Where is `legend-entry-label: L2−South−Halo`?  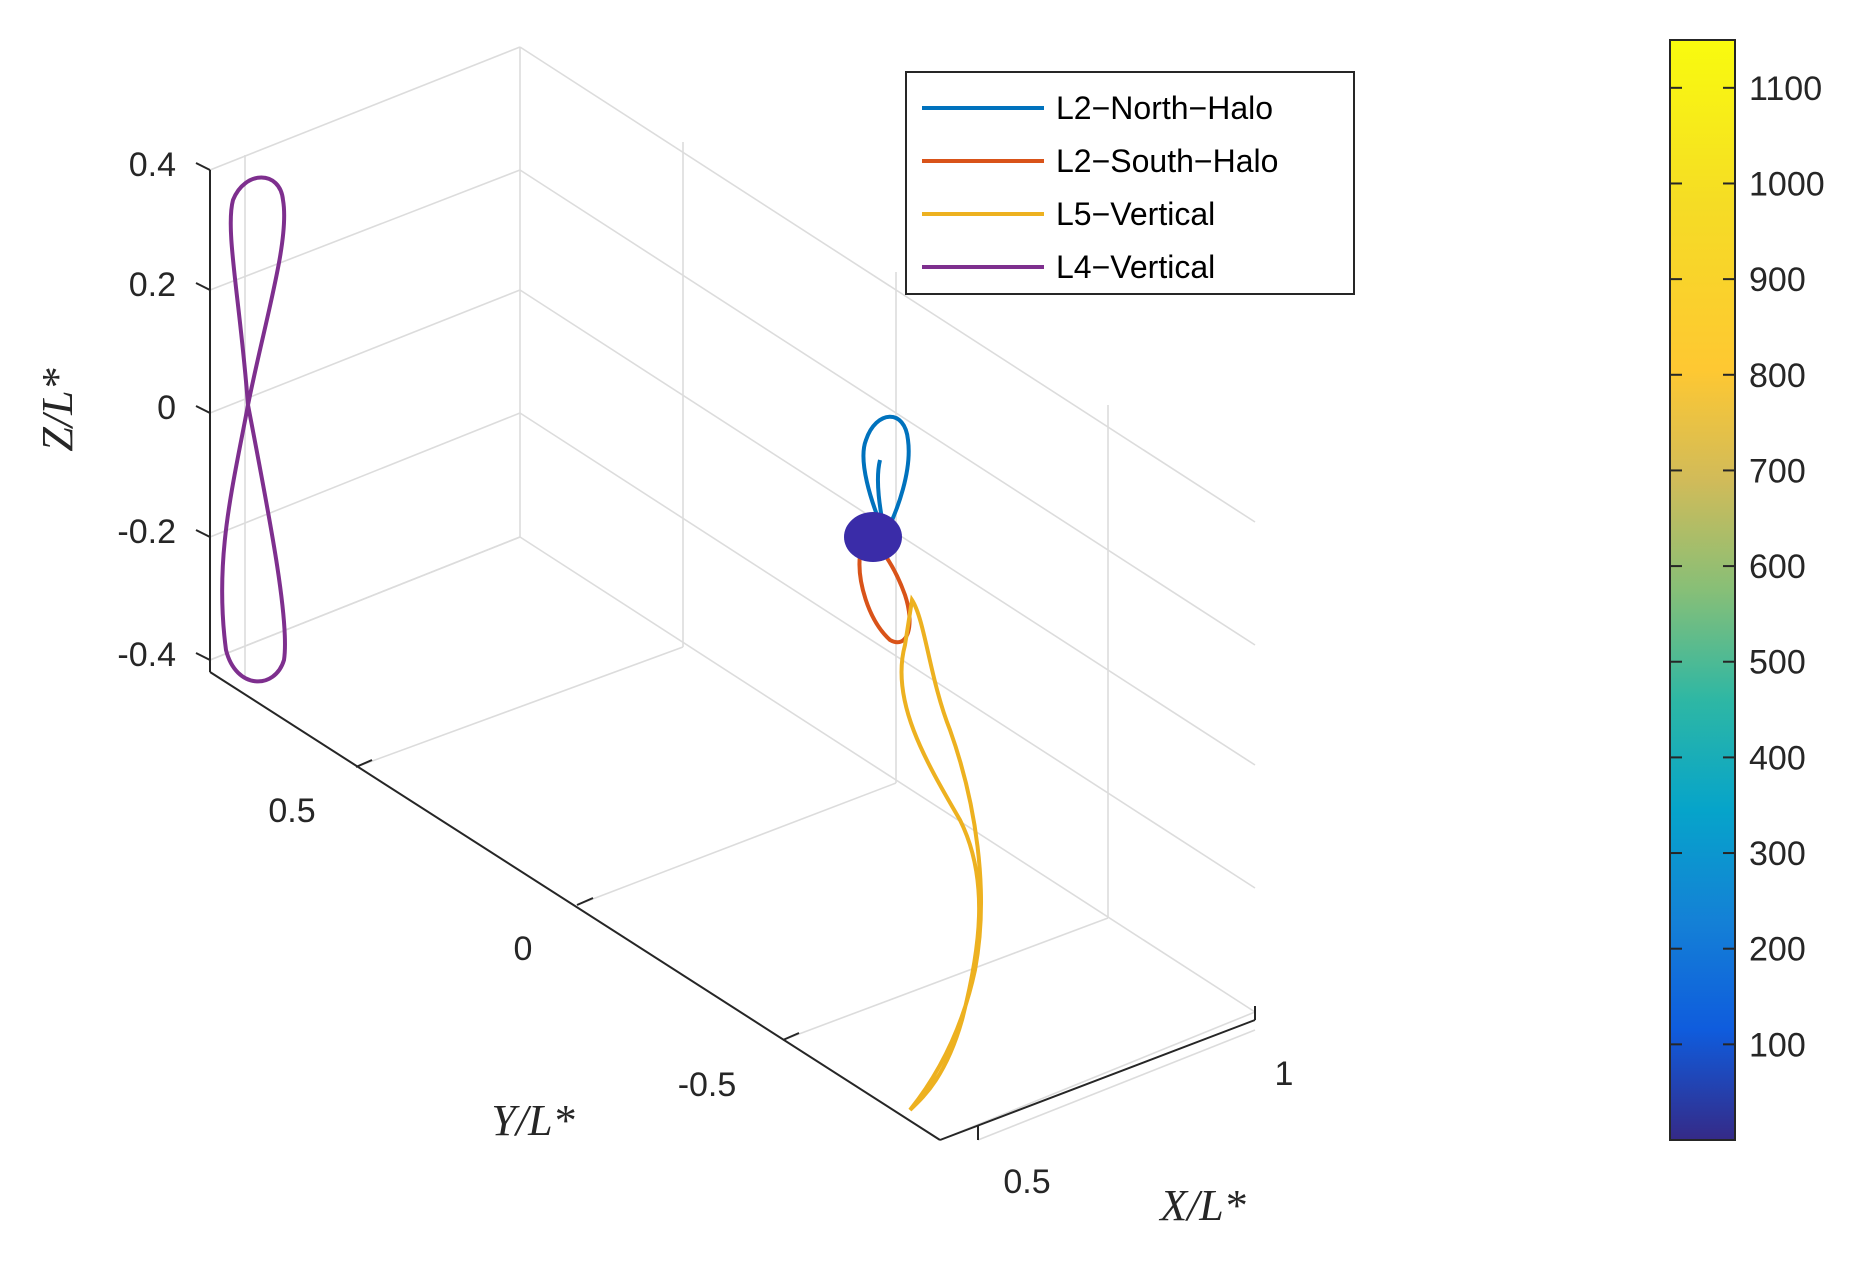 legend-entry-label: L2−South−Halo is located at coordinates (1167, 161).